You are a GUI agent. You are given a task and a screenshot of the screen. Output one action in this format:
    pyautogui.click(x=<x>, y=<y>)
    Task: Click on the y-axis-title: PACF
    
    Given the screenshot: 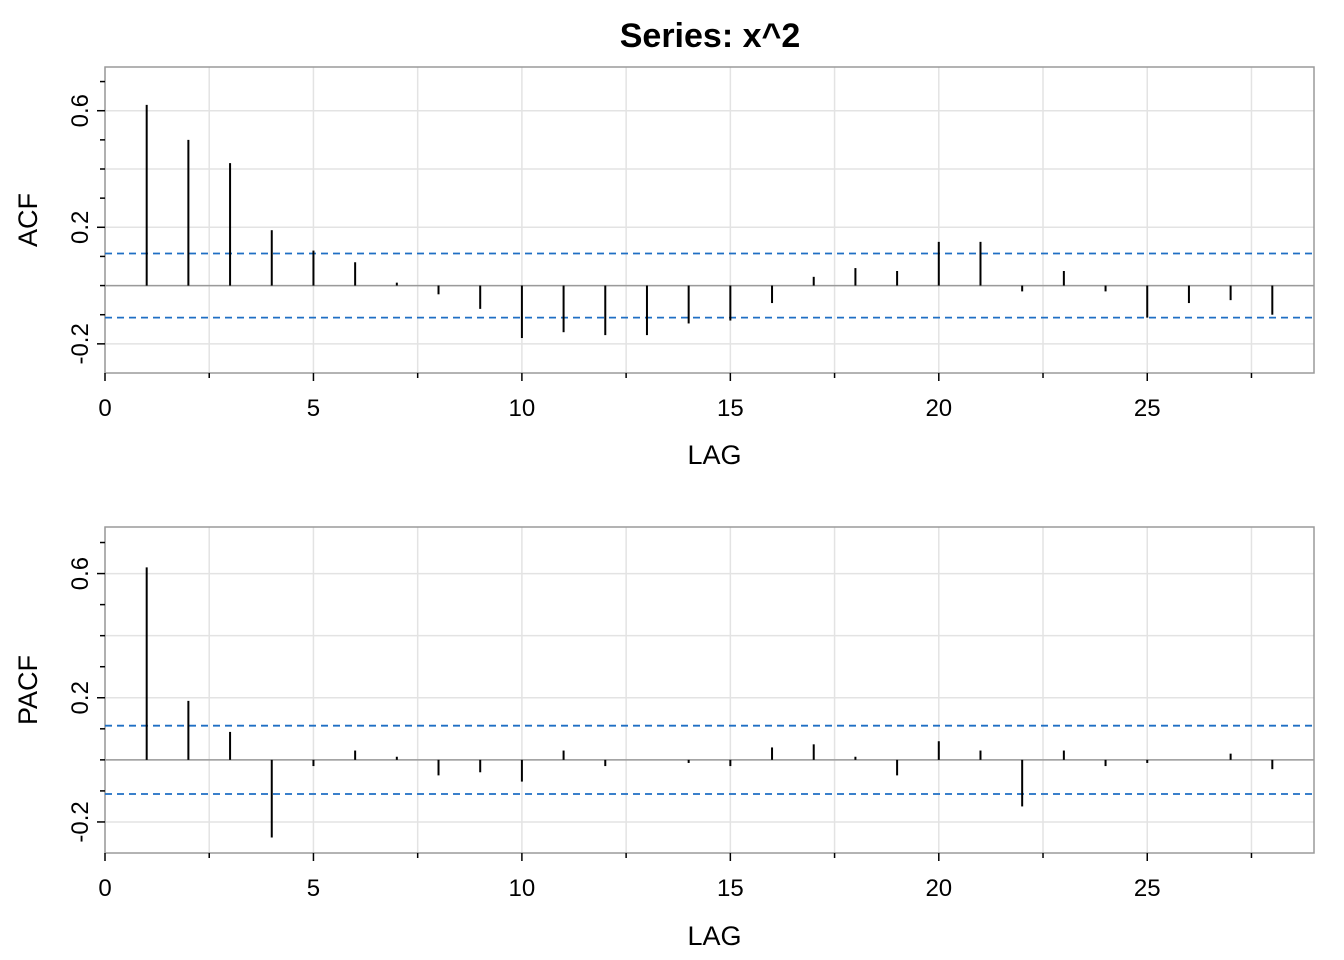 What is the action you would take?
    pyautogui.click(x=28, y=690)
    